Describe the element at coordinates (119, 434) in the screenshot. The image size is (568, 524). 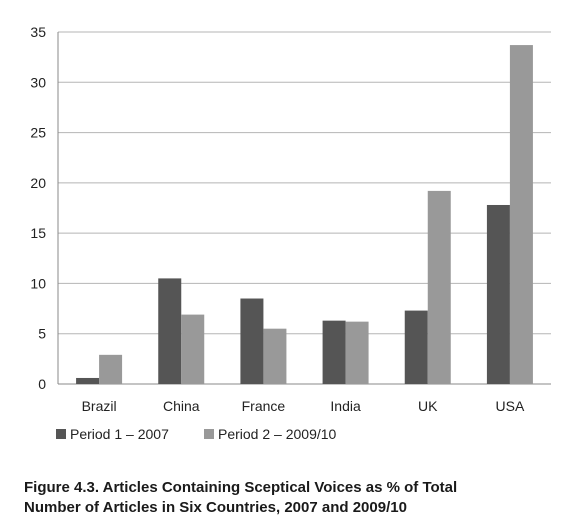
I see `legend-label: Period 1 – 2007` at that location.